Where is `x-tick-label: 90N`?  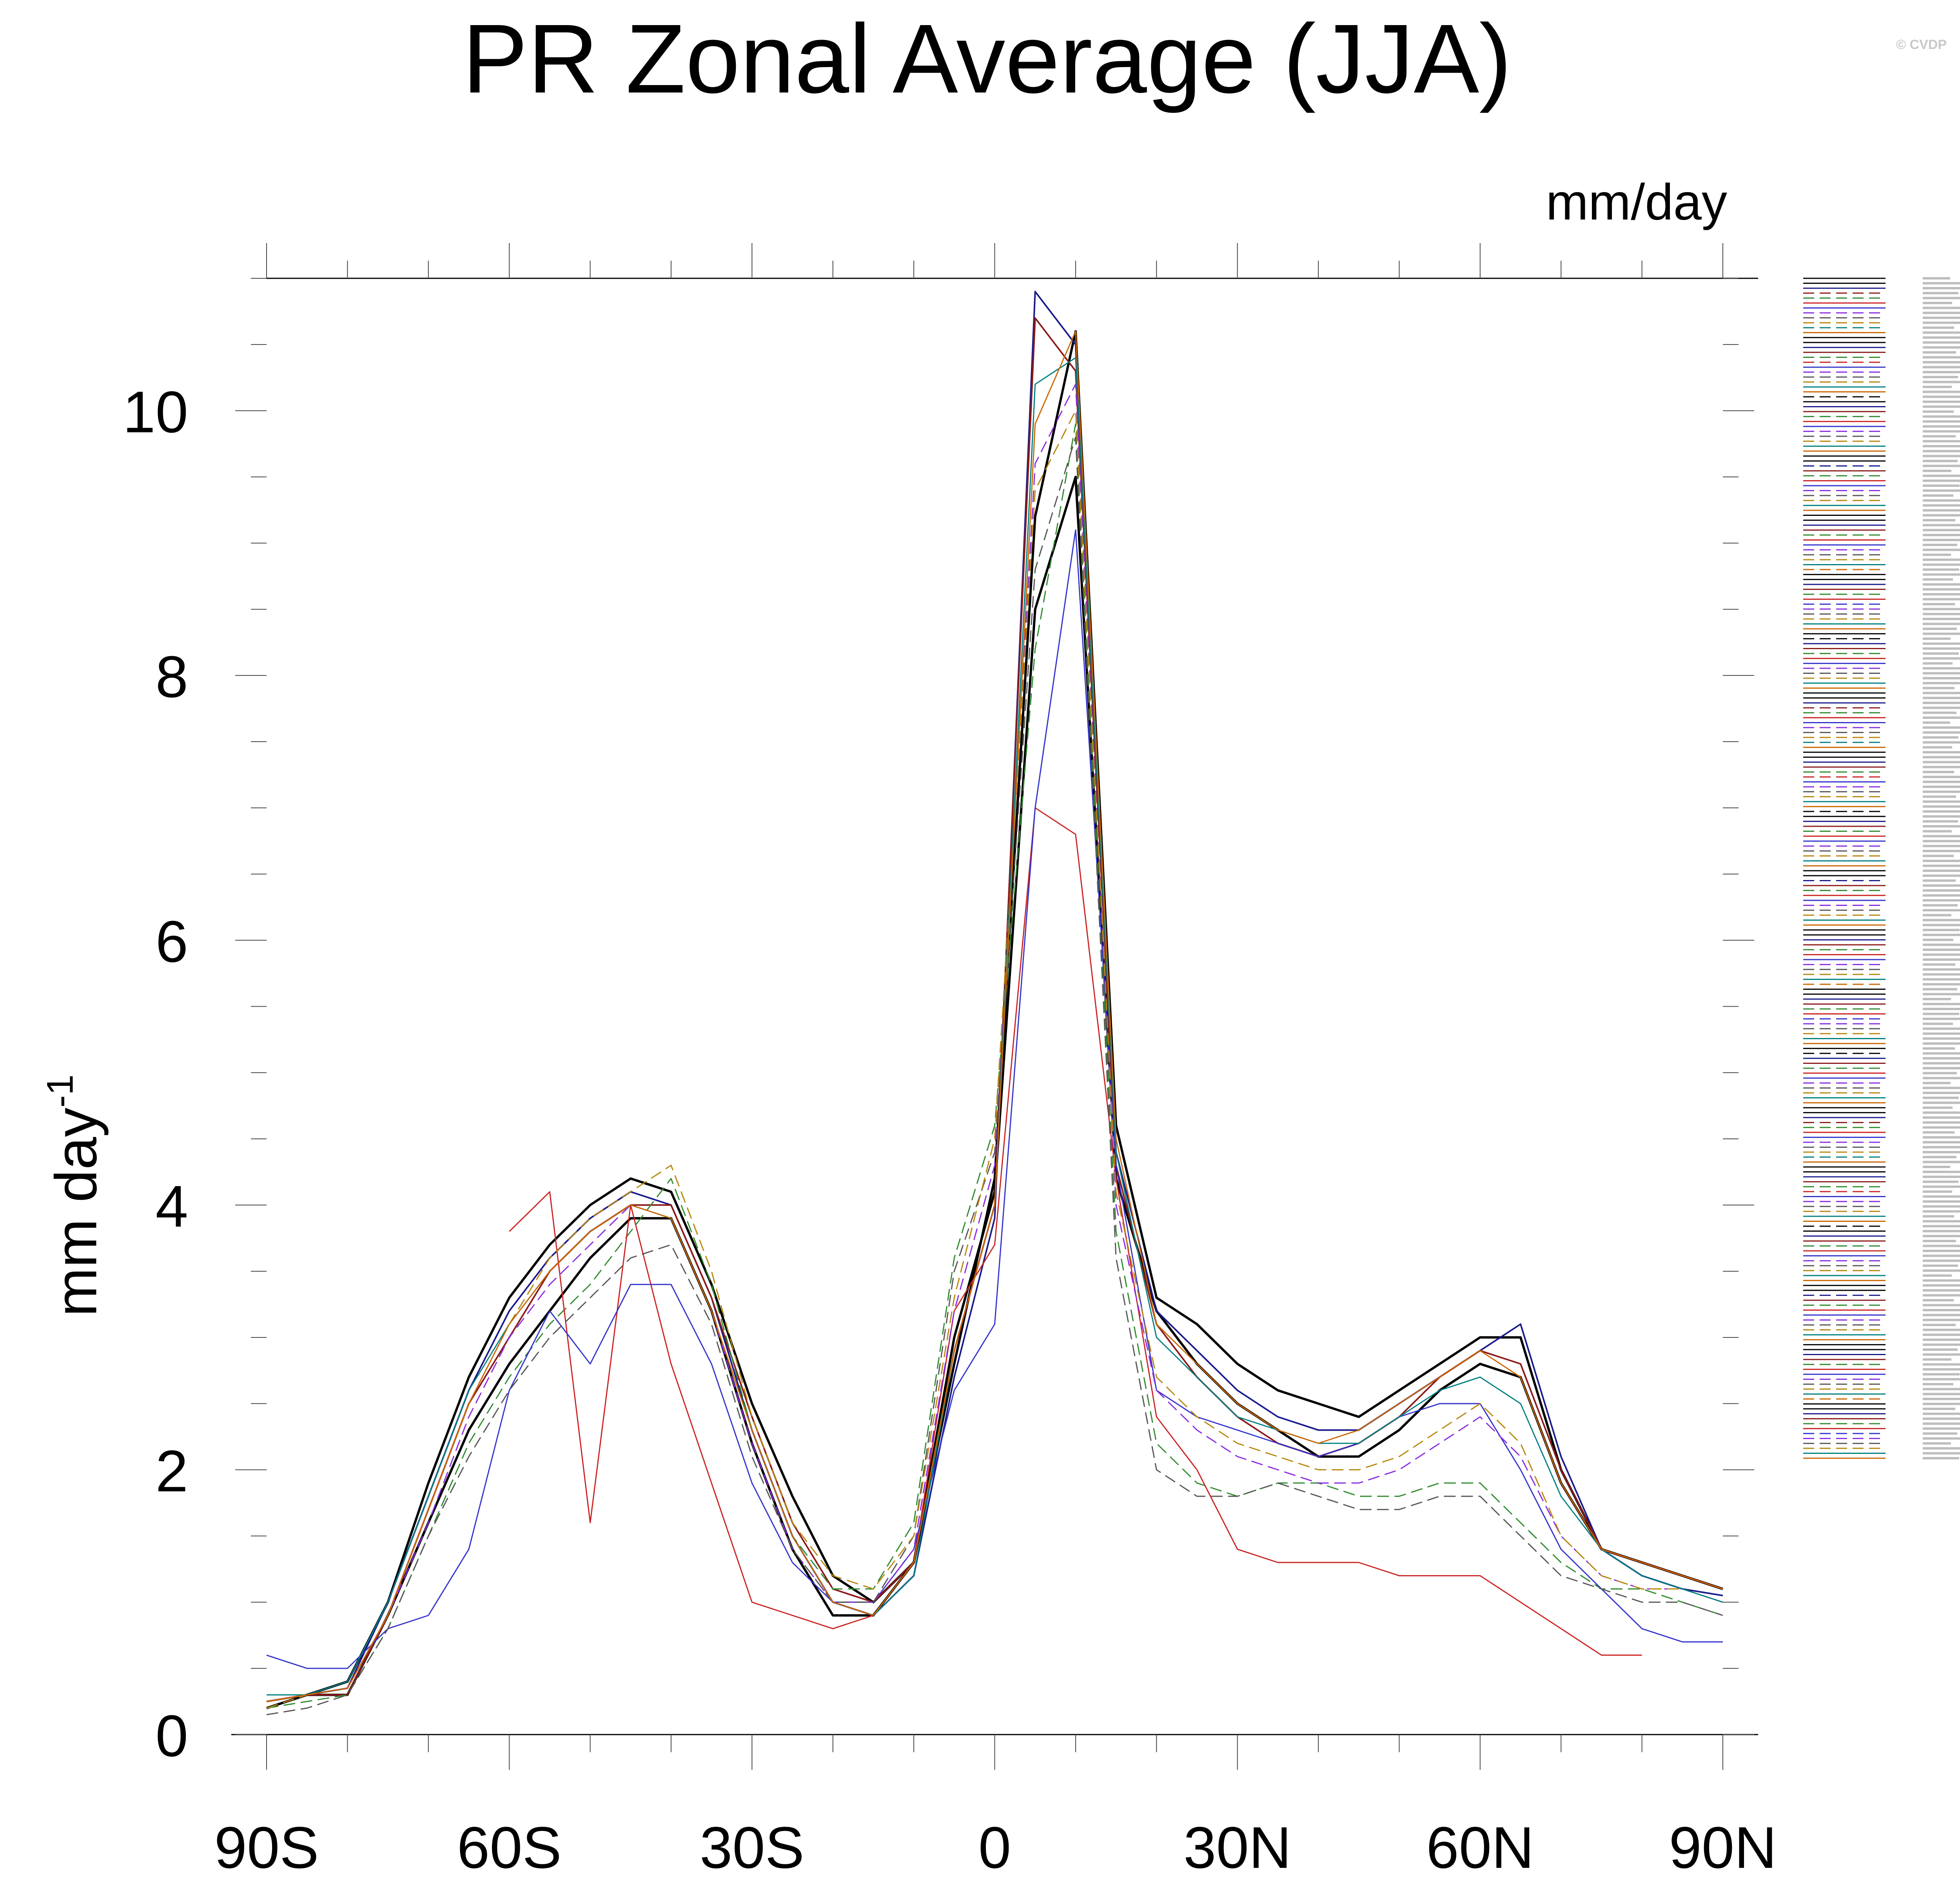
x-tick-label: 90N is located at coordinates (1723, 1847).